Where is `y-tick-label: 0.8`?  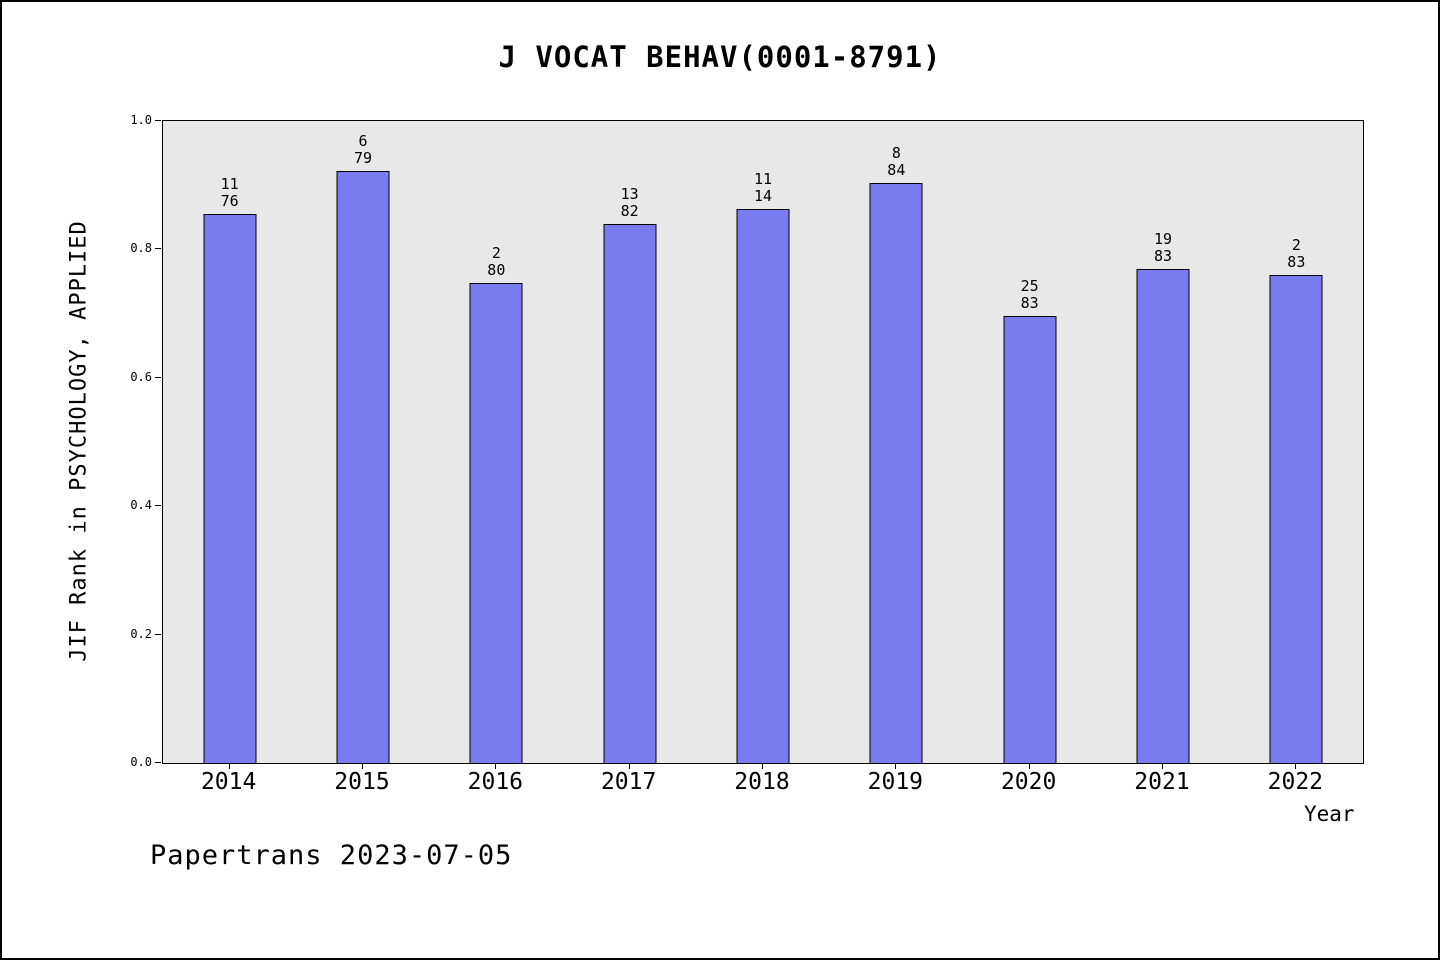
y-tick-label: 0.8 is located at coordinates (141, 248).